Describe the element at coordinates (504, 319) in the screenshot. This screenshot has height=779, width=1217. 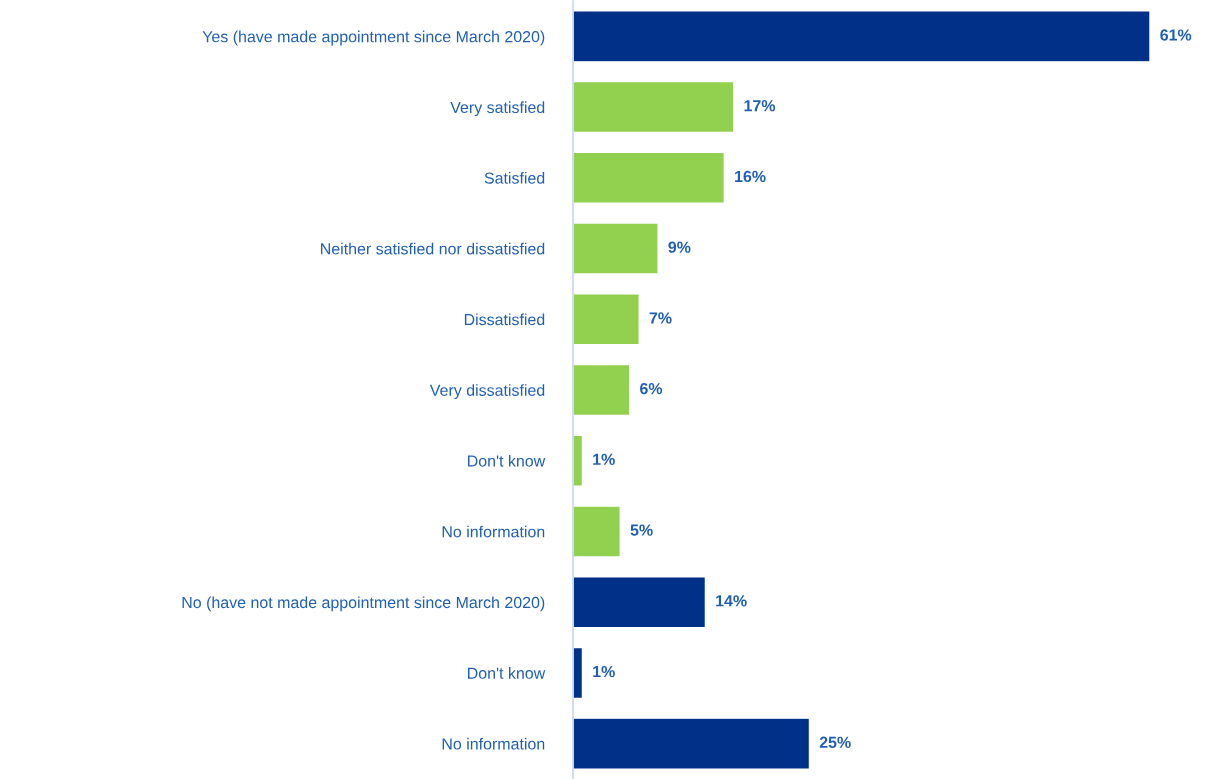
I see `y-tick-label: Dissatisfied` at that location.